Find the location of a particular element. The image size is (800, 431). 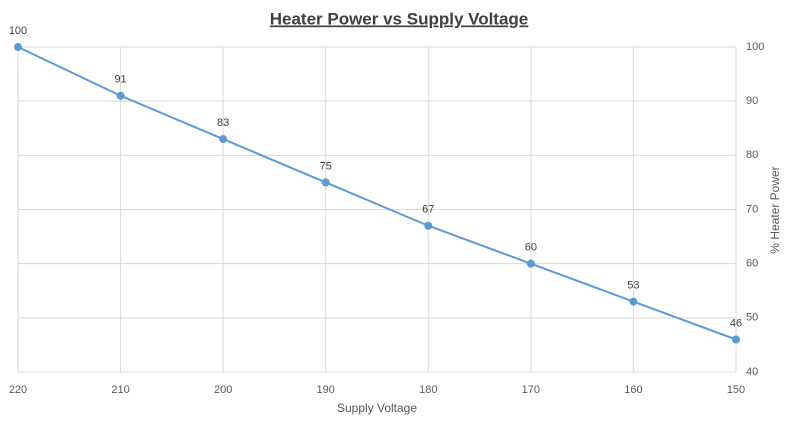

y-tick-label: 60 is located at coordinates (752, 264).